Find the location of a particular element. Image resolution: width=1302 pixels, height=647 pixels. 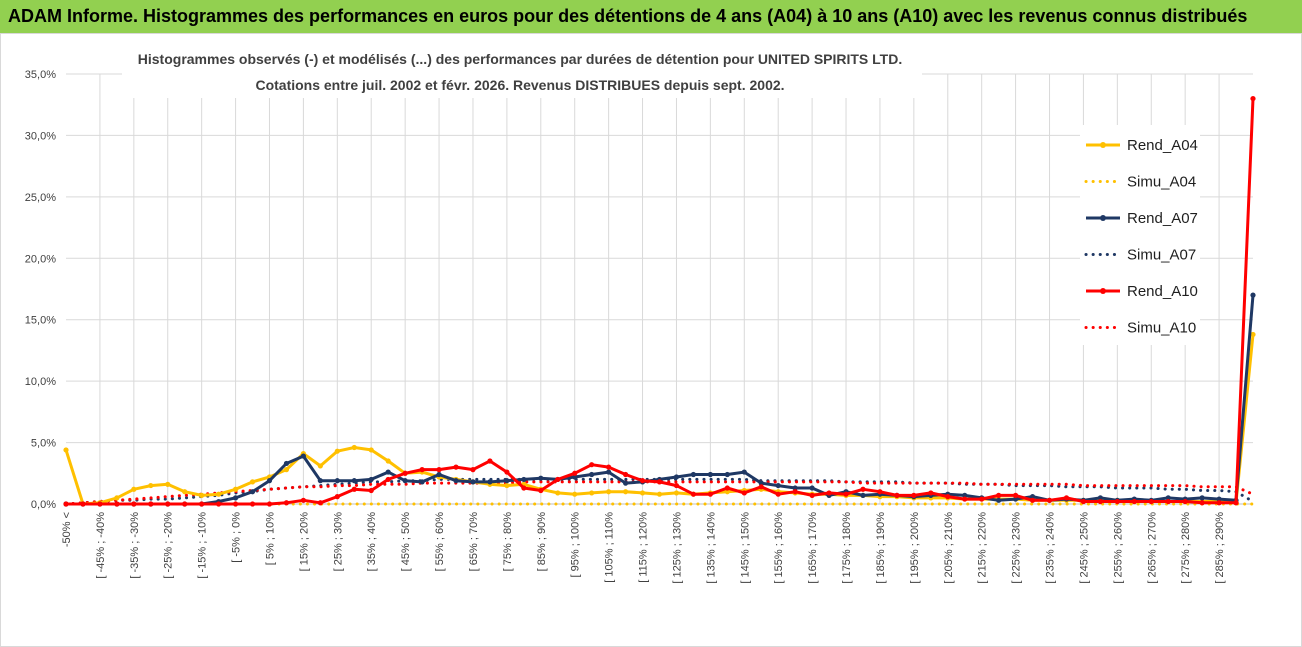

legend-label: Rend_A04 is located at coordinates (1162, 145).